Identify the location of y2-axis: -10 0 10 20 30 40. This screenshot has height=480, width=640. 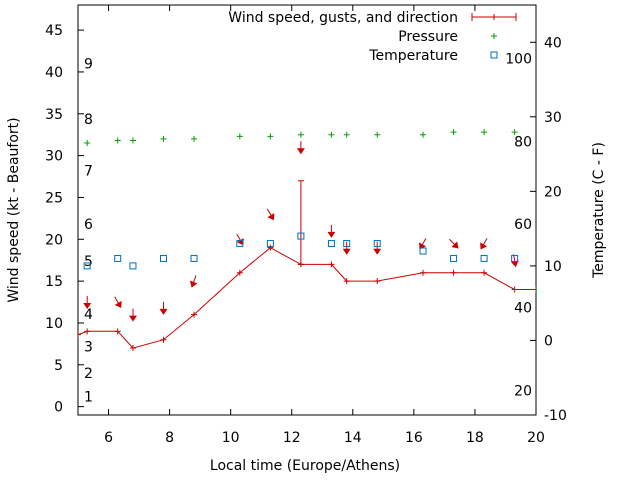
(548, 229).